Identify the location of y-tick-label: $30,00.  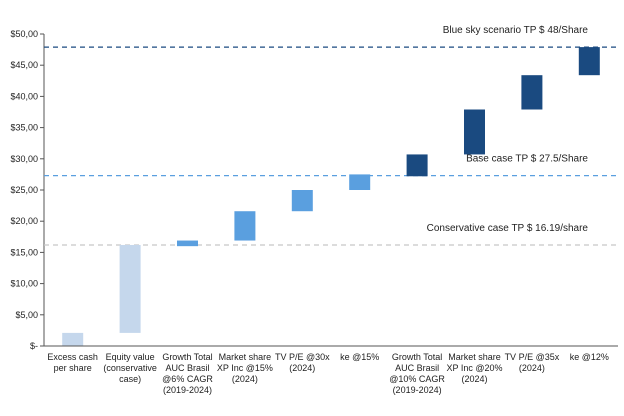
(24, 159).